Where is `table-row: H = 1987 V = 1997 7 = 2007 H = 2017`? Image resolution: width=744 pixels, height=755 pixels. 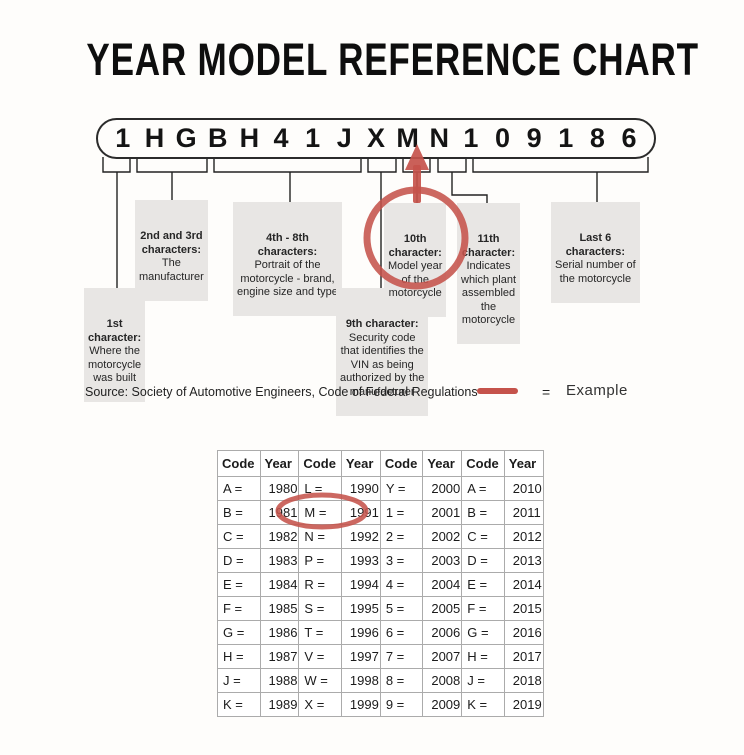
table-row: H = 1987 V = 1997 7 = 2007 H = 2017 is located at coordinates (380, 656).